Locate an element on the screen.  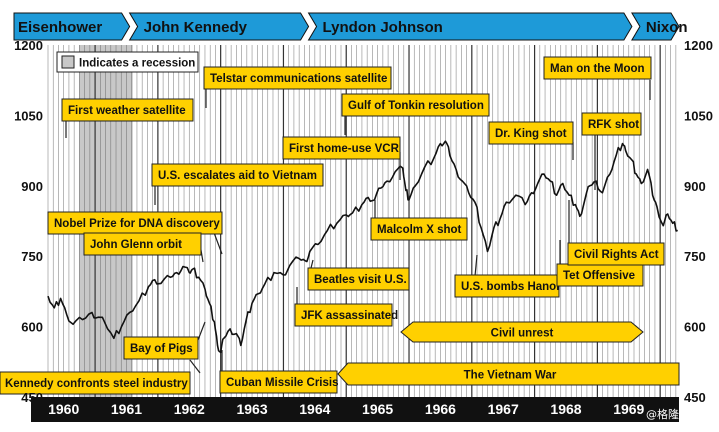
x-tick-label: 1966 is located at coordinates (440, 409).